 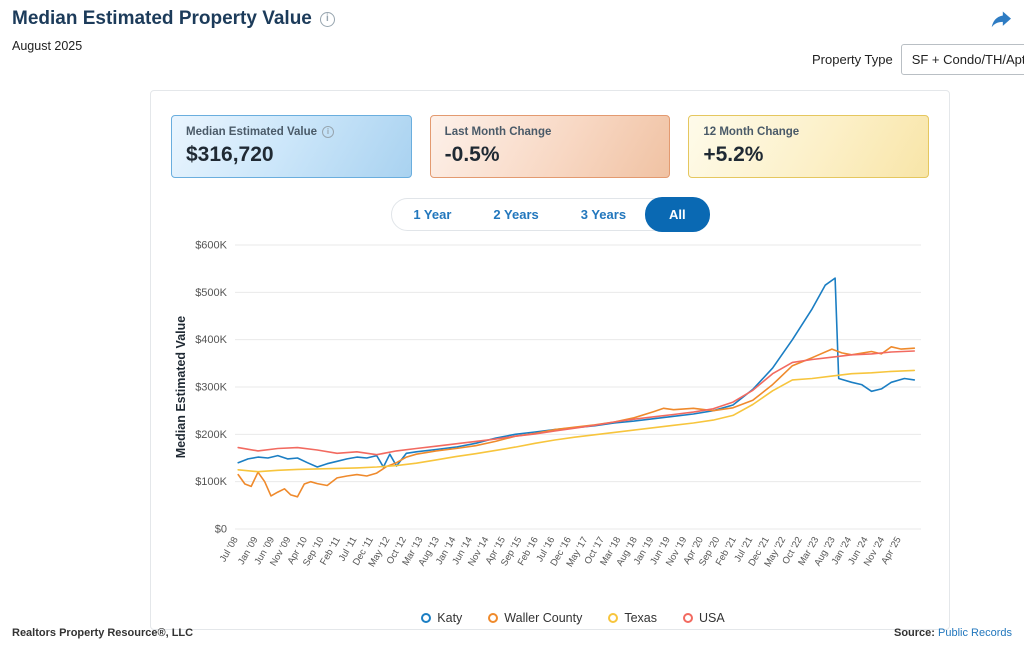 I want to click on legend-label: Katy, so click(x=450, y=618).